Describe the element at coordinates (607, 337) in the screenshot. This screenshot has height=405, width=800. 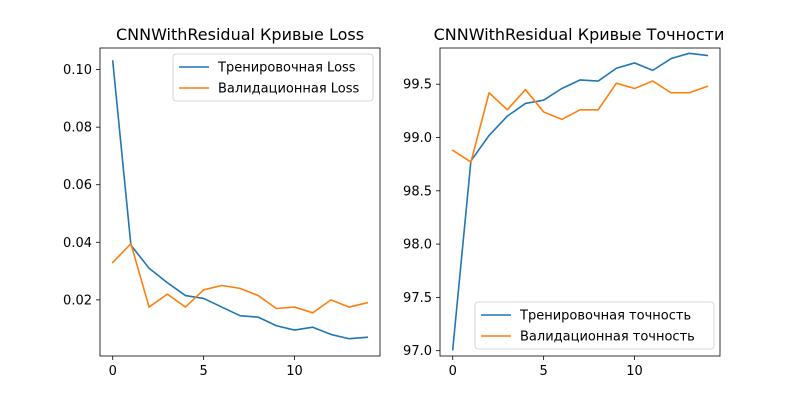
I see `accuracy-legend-label-val: Валидационная точность` at that location.